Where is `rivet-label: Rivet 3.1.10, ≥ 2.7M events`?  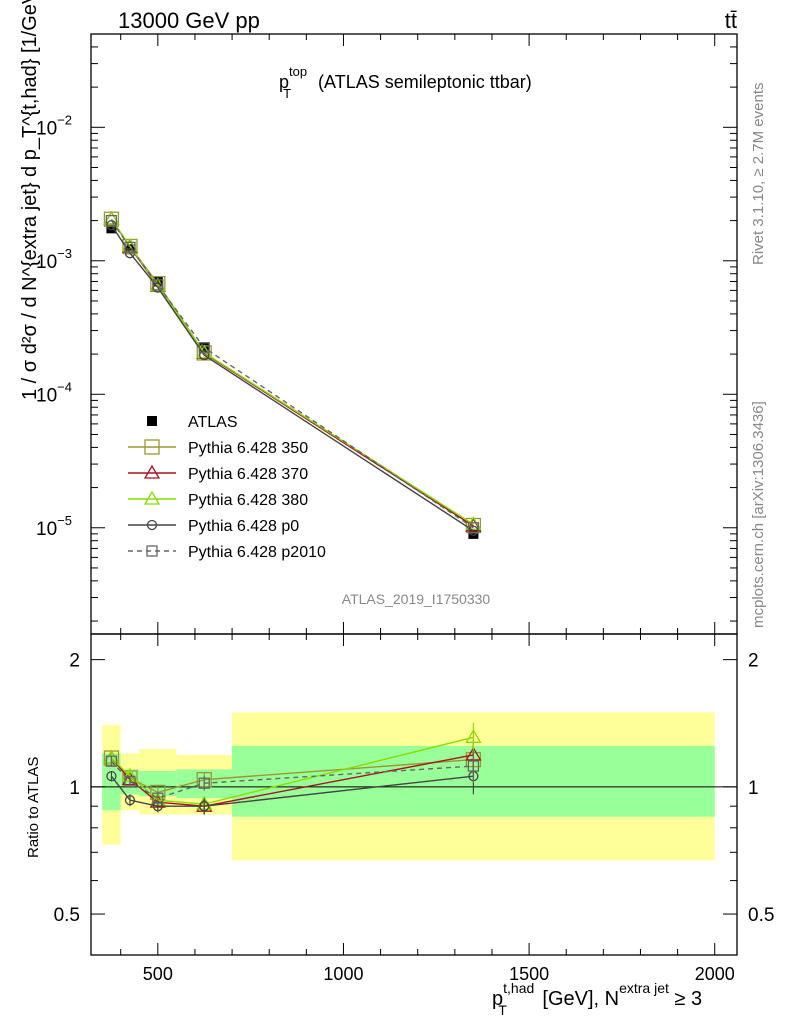 rivet-label: Rivet 3.1.10, ≥ 2.7M events is located at coordinates (758, 174).